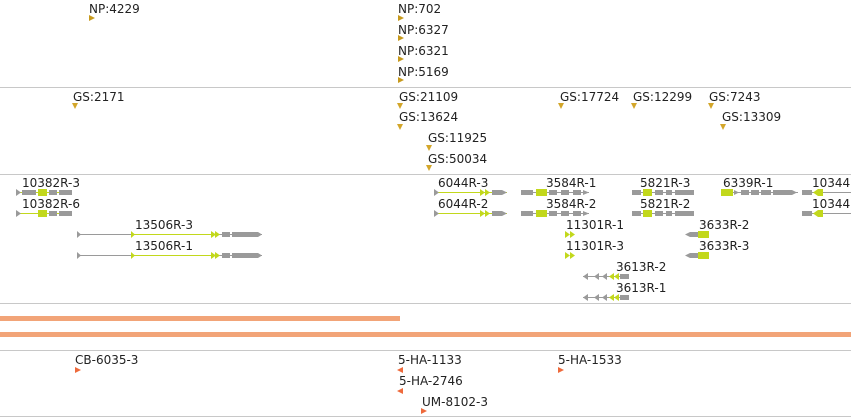 Image resolution: width=851 pixels, height=418 pixels. I want to click on ha-feature: CB-6035-3, so click(106, 363).